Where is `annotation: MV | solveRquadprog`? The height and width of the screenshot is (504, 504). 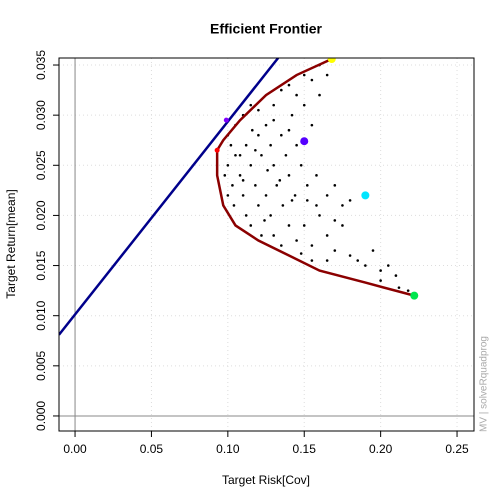
annotation: MV | solveRquadprog is located at coordinates (484, 384).